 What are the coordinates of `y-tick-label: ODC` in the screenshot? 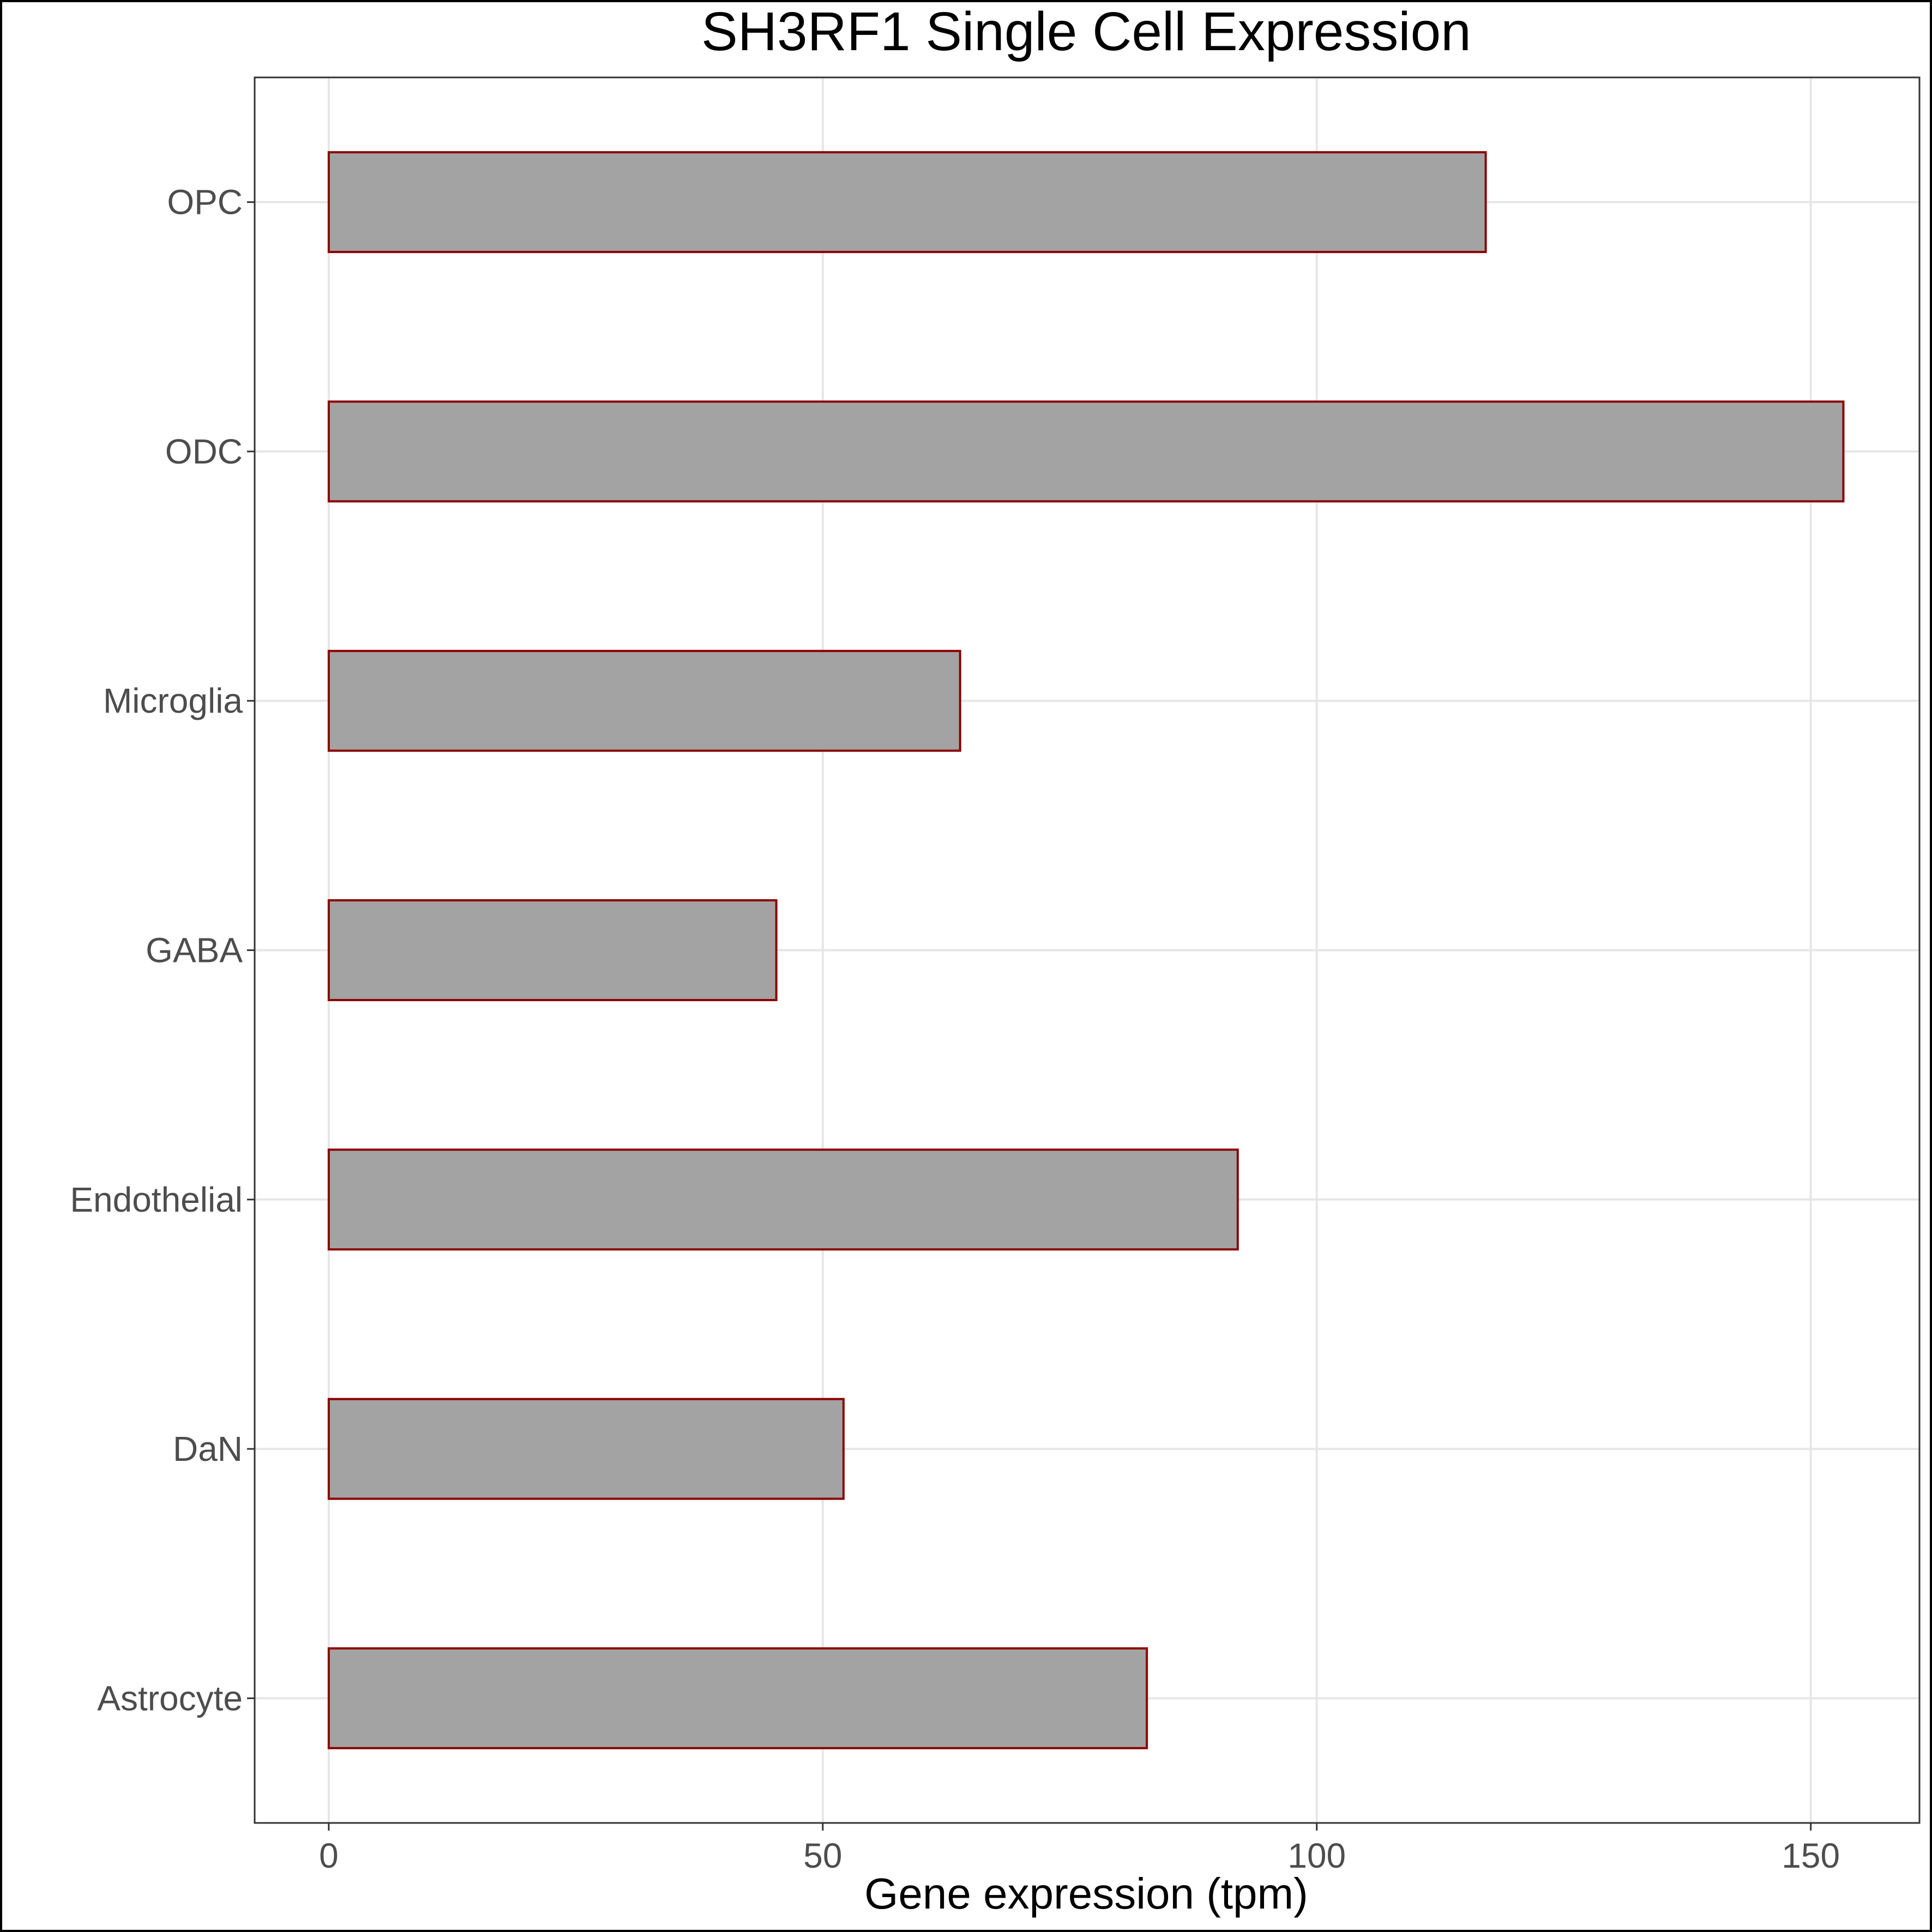 It's located at (204, 451).